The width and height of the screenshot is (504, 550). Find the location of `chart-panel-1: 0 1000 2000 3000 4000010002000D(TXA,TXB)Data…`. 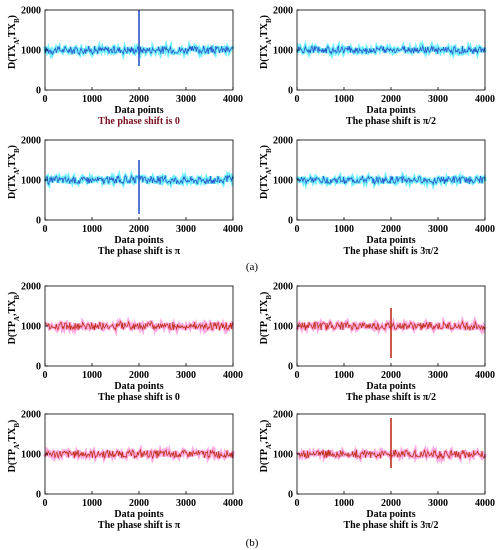

chart-panel-1: 0 1000 2000 3000 4000010002000D(TXA,TXB)Data… is located at coordinates (125, 67).